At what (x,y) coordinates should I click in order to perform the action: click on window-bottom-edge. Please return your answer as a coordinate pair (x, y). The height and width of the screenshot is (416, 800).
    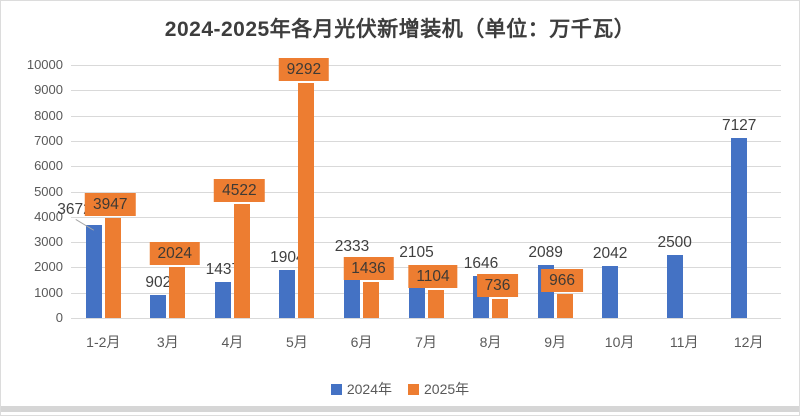
    Looking at the image, I should click on (400, 409).